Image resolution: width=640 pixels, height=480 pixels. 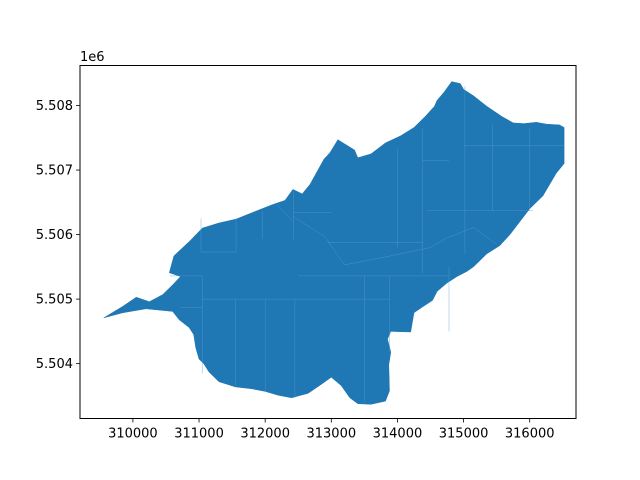 What do you see at coordinates (54, 106) in the screenshot?
I see `y-tick-label: 5.508` at bounding box center [54, 106].